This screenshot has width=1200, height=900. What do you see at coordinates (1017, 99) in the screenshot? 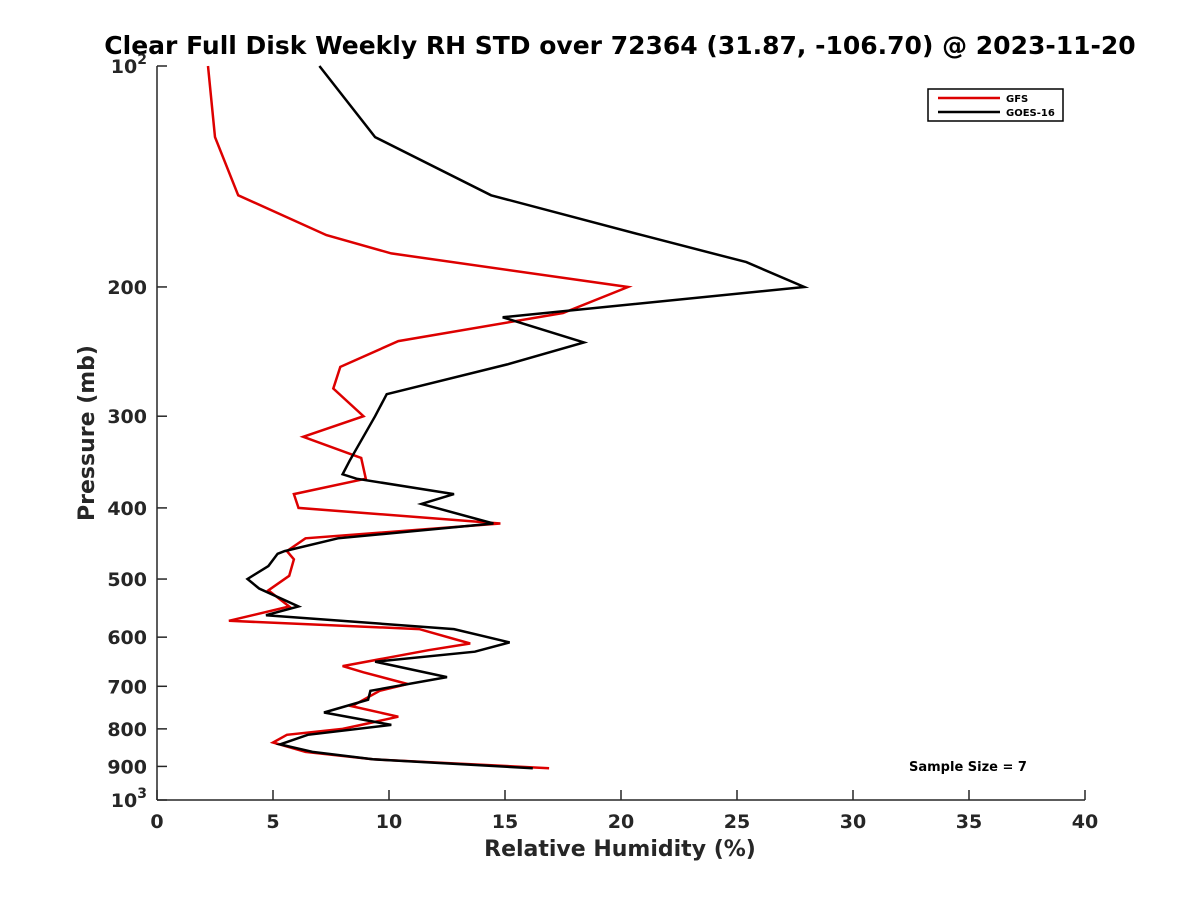
I see `legend-label: GFS` at bounding box center [1017, 99].